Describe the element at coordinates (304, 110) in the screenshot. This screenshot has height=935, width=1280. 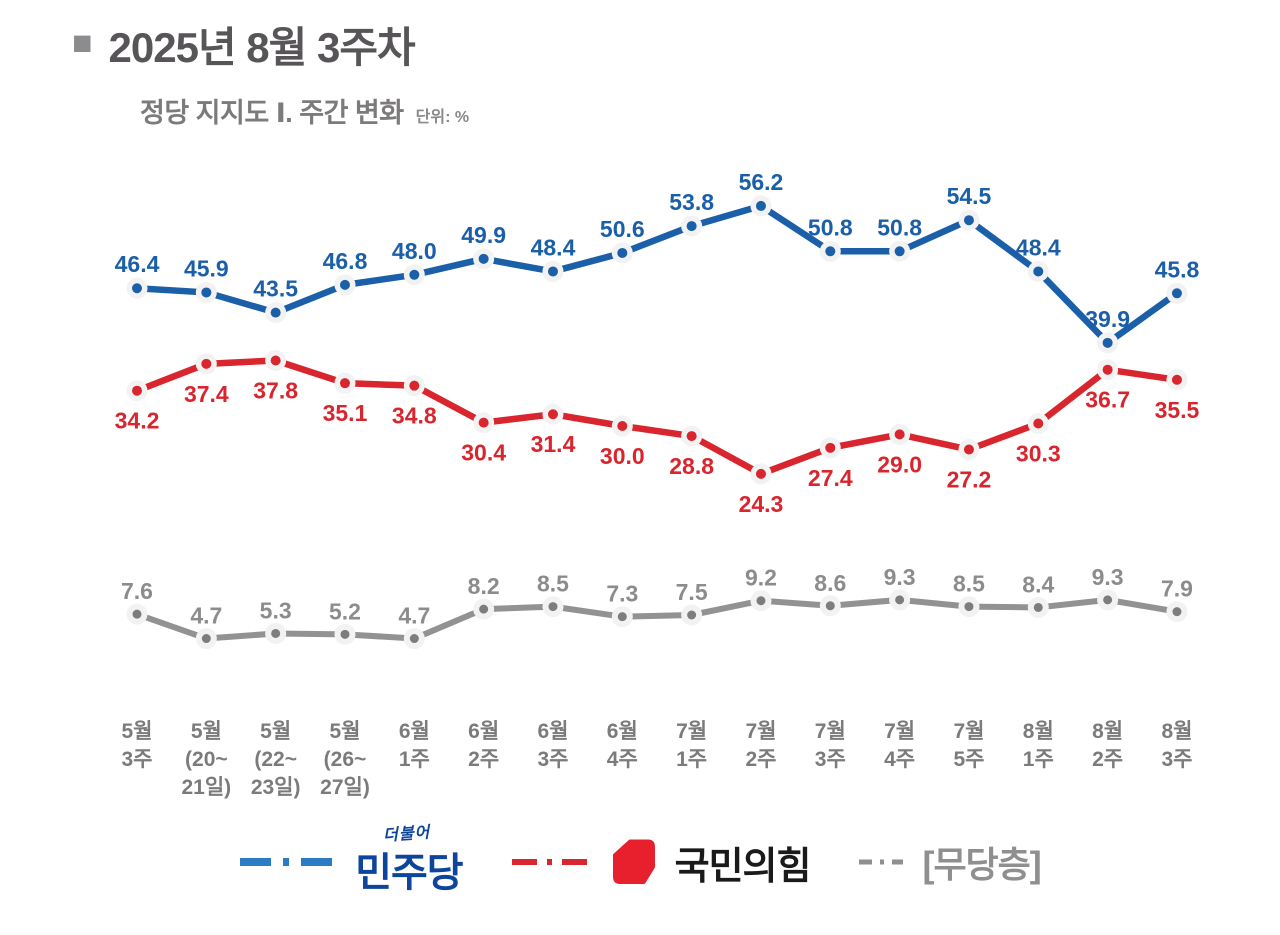
I see `subtitle-row: 정당 지지도 Ⅰ. 주간 변화 단위: %` at that location.